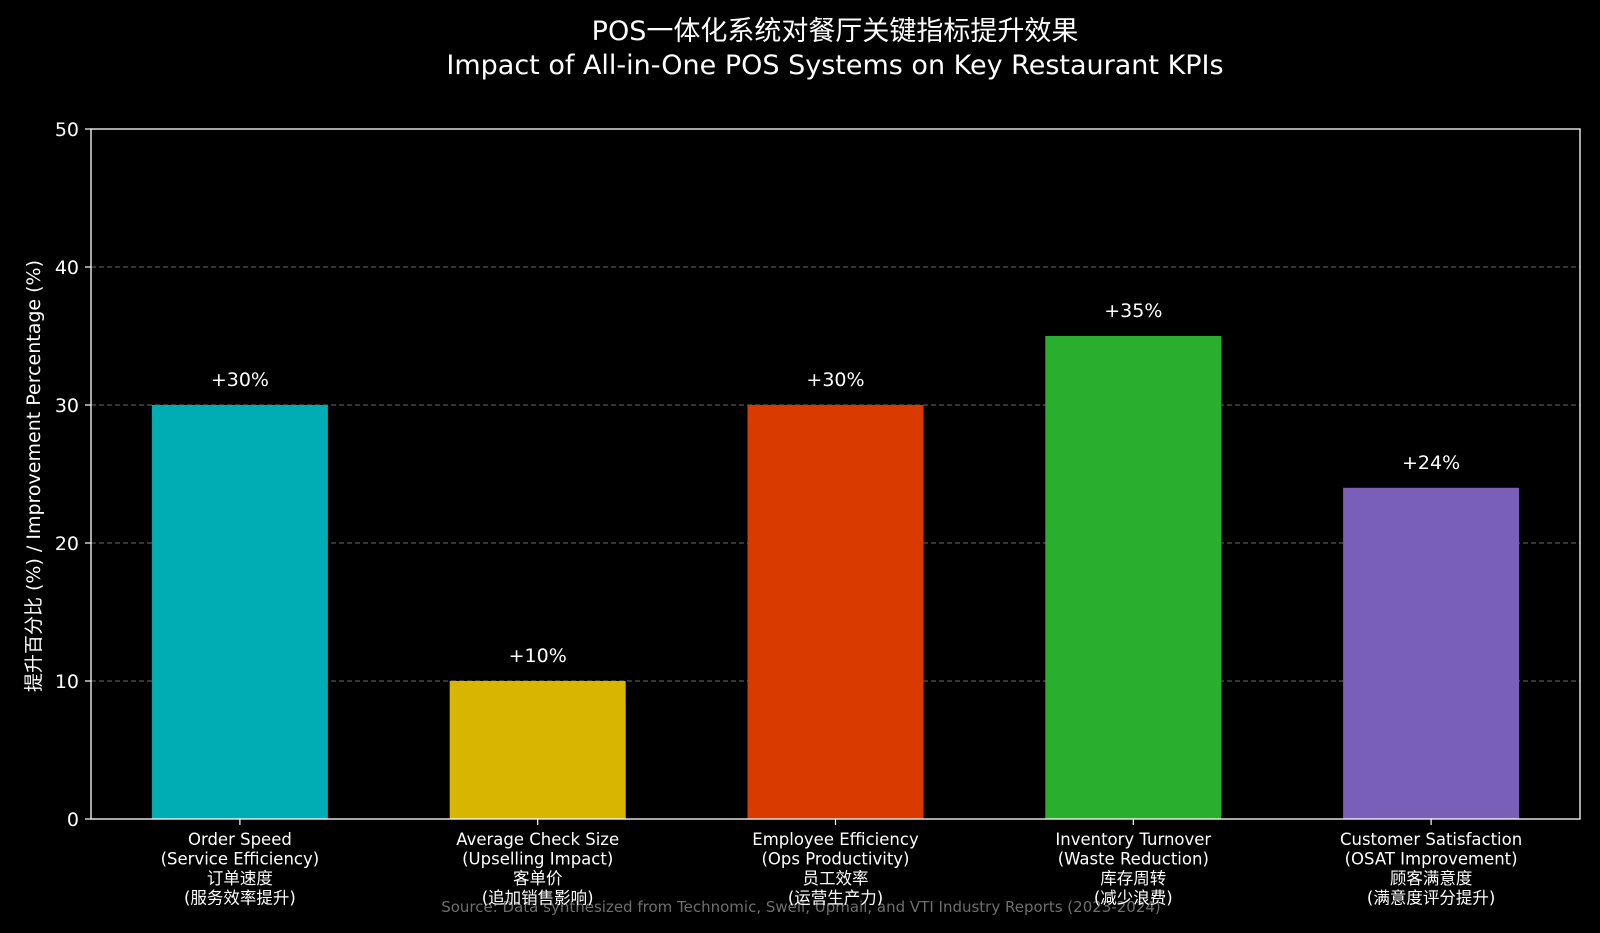  I want to click on x-tick-label-2-line-1: Average Check Size, so click(537, 839).